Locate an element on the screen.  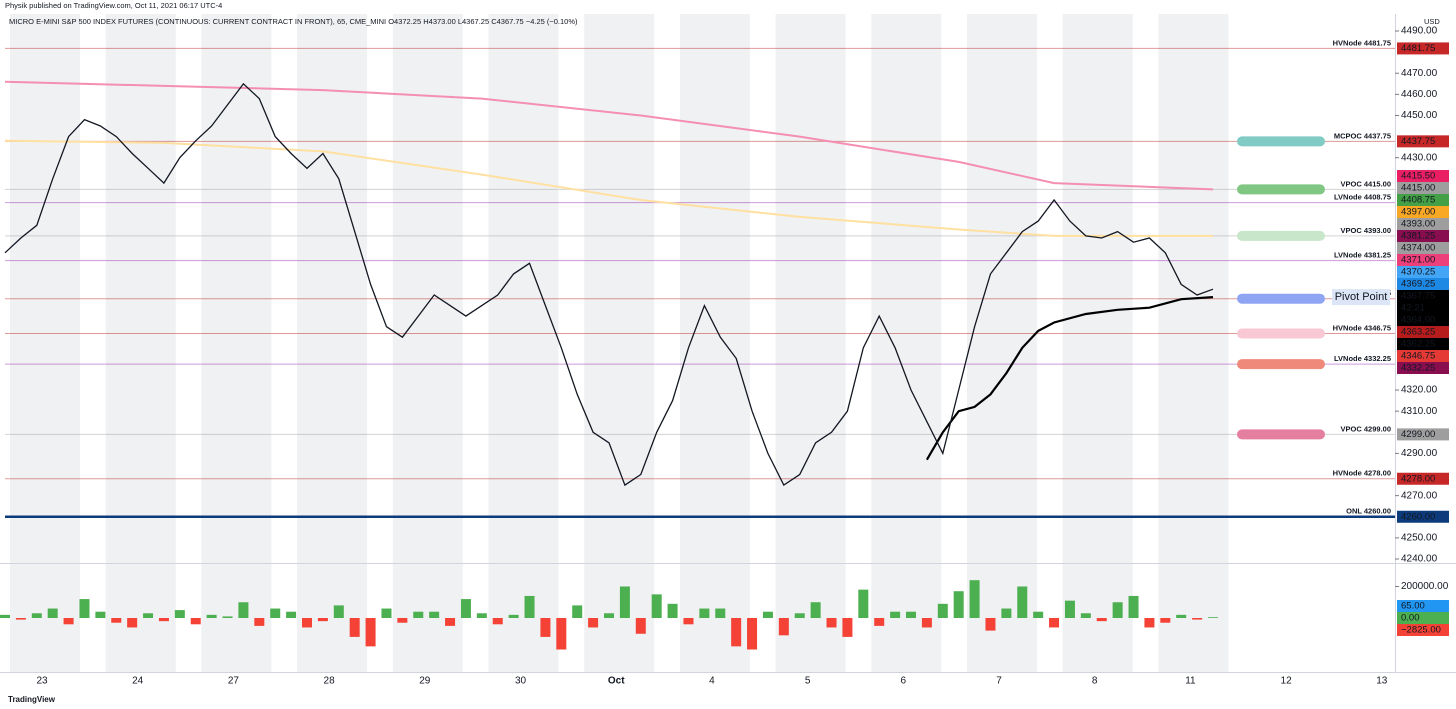
price-tag-label: 4364.00 is located at coordinates (1418, 320).